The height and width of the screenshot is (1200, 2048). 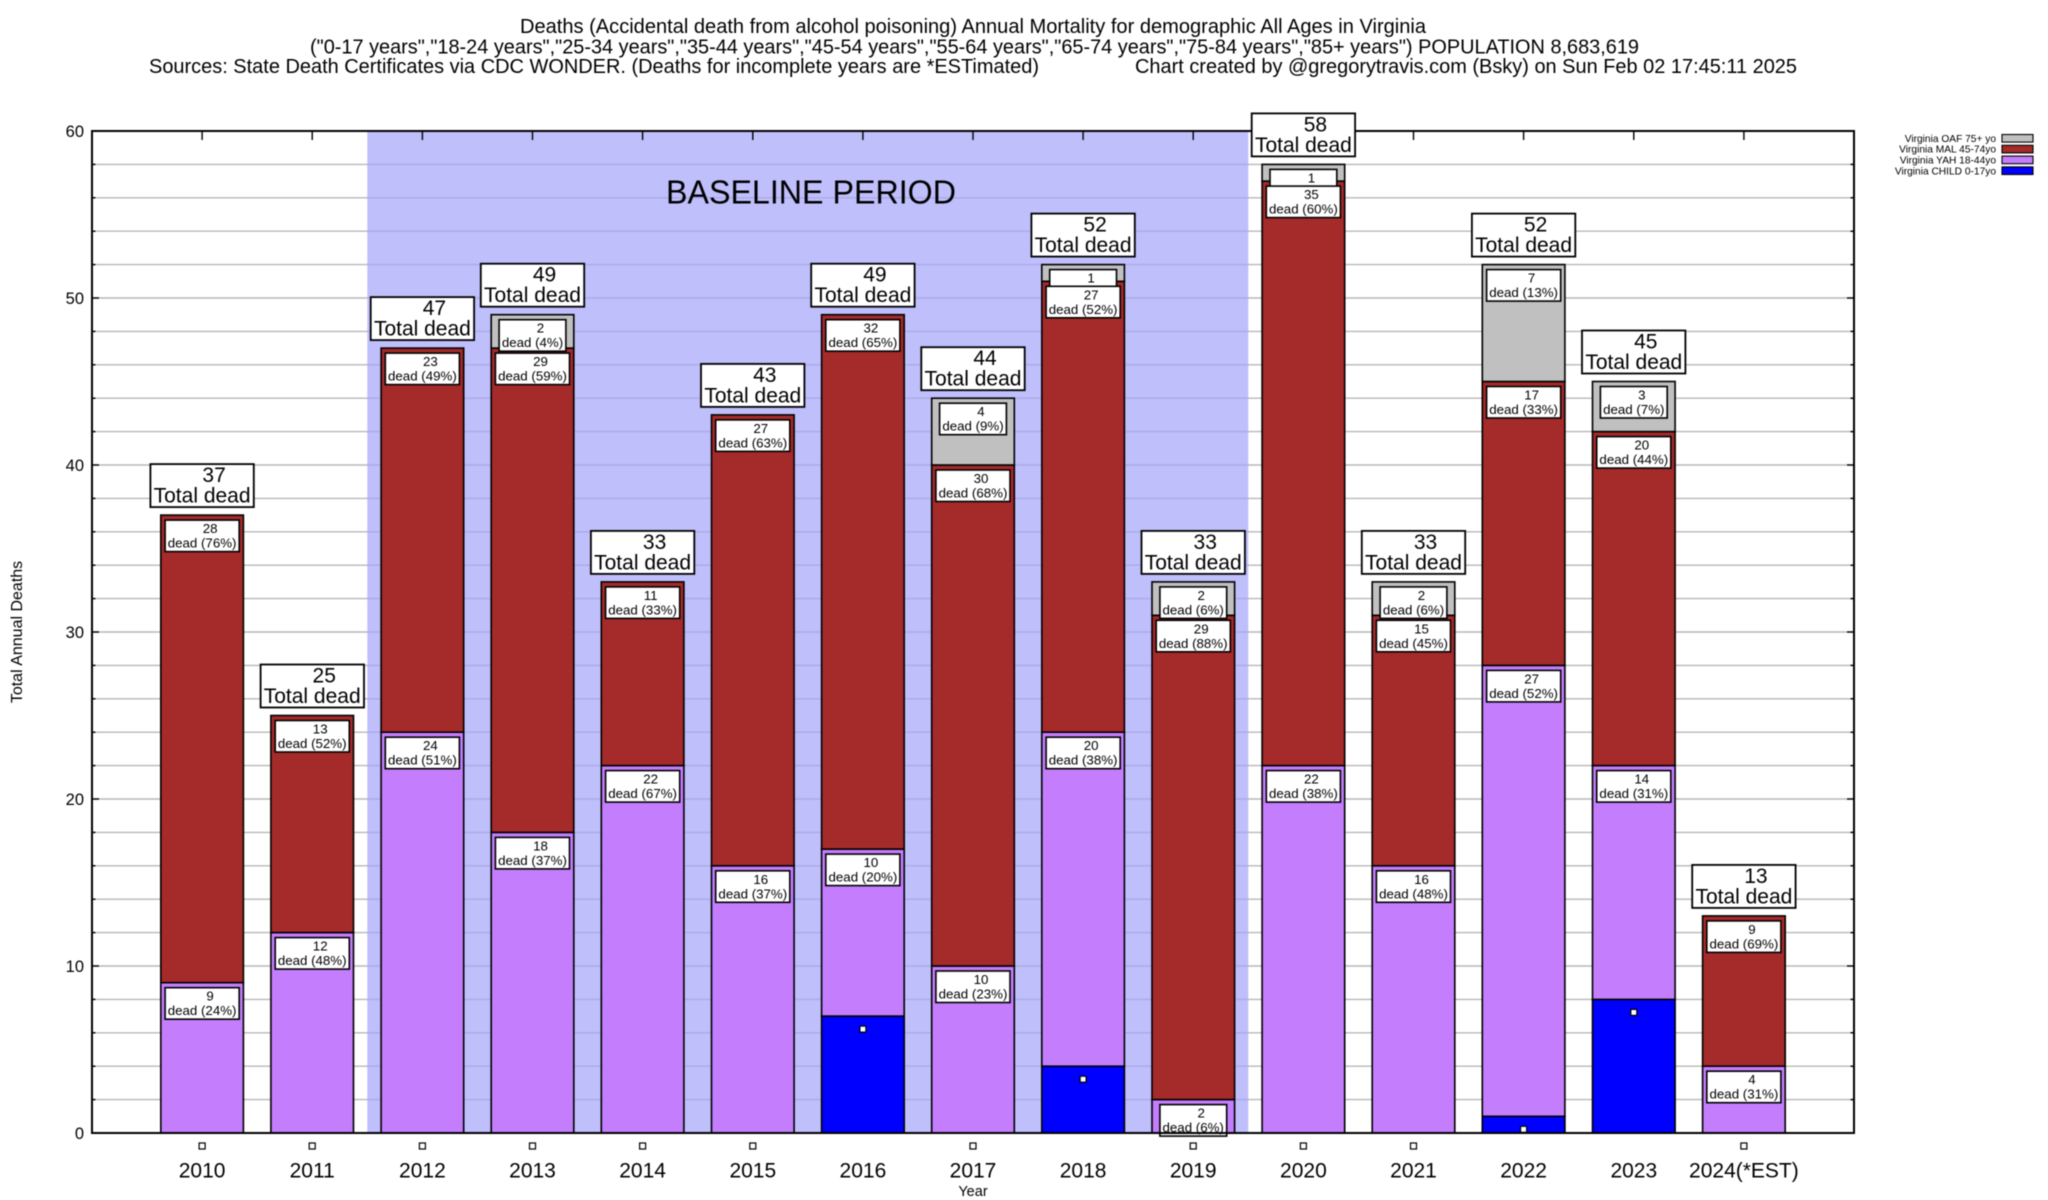 What do you see at coordinates (764, 375) in the screenshot?
I see `svg-text: 43` at bounding box center [764, 375].